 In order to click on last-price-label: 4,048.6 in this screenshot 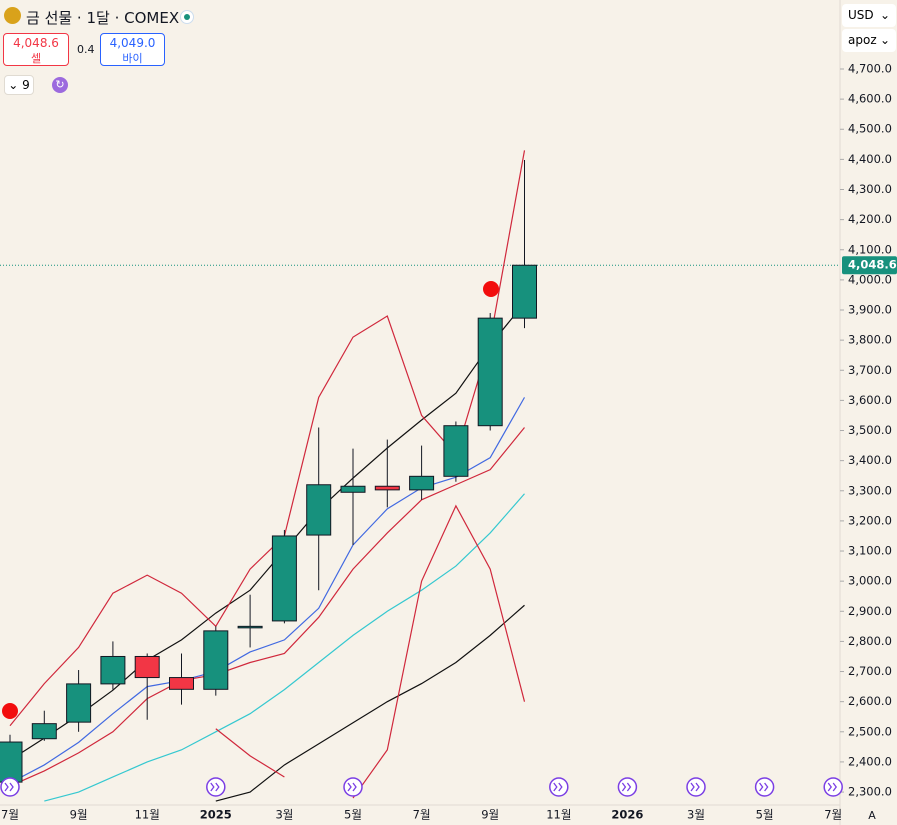, I will do `click(872, 265)`.